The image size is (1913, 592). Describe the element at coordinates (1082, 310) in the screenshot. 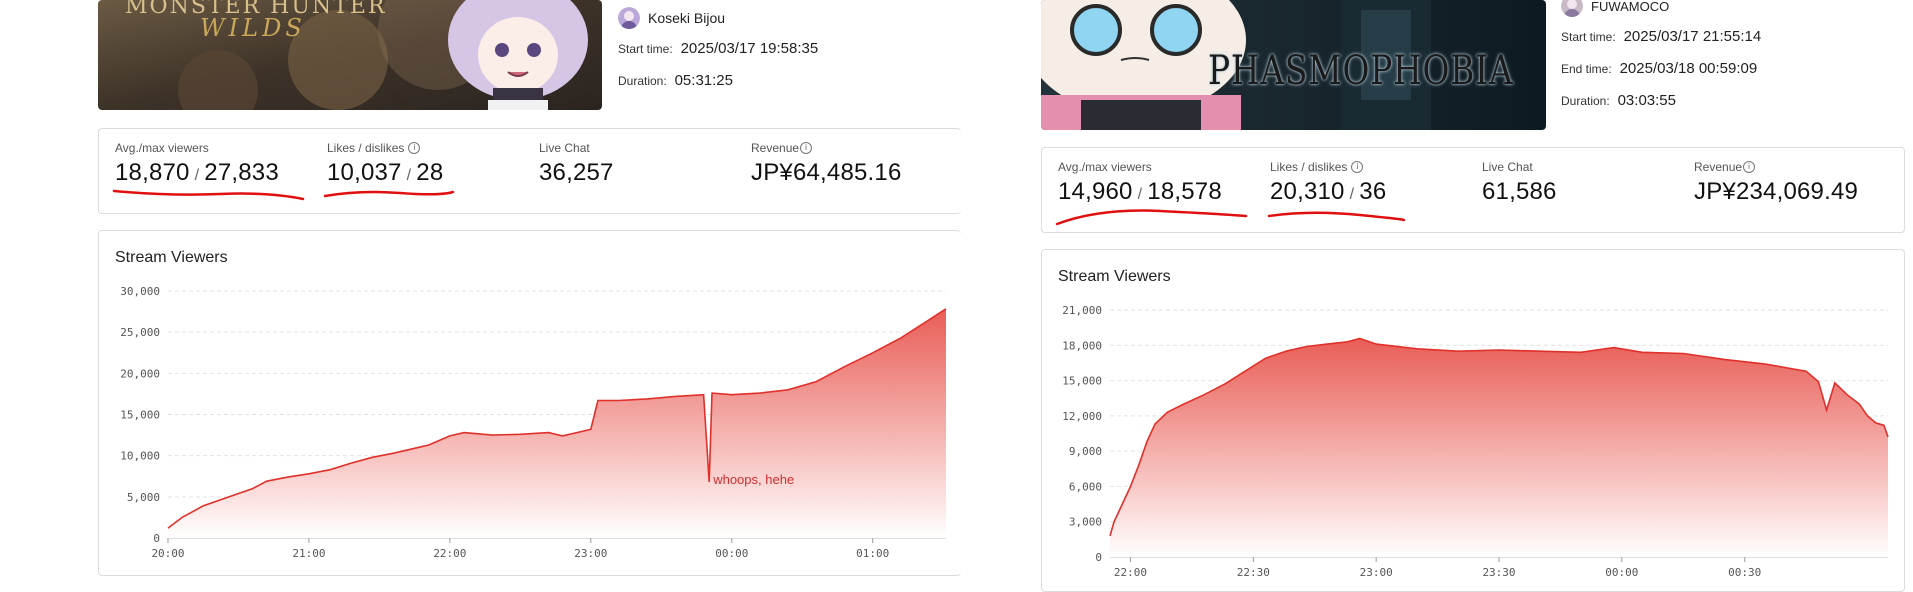

I see `y-tick-label: 21,000` at that location.